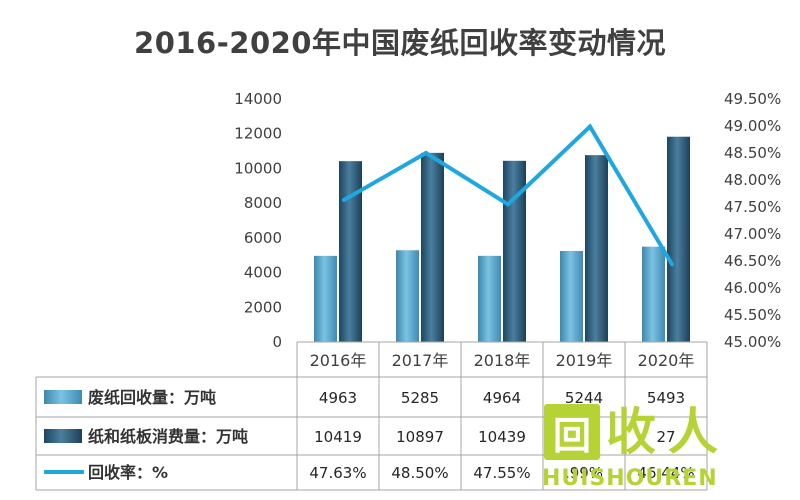 The height and width of the screenshot is (500, 800). What do you see at coordinates (263, 307) in the screenshot?
I see `y-left-tick-label: 2000` at bounding box center [263, 307].